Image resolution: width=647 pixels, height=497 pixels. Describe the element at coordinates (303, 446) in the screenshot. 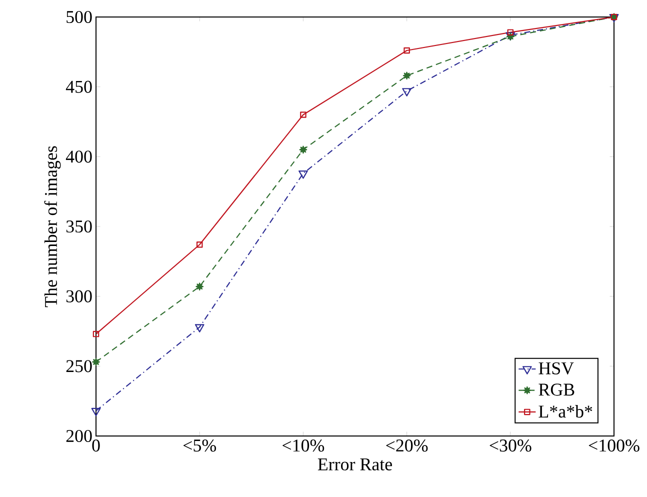

I see `x-tick-label: <10%` at that location.